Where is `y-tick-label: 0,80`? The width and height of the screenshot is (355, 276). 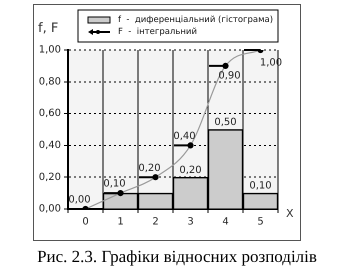
y-tick-label: 0,80 is located at coordinates (49, 82).